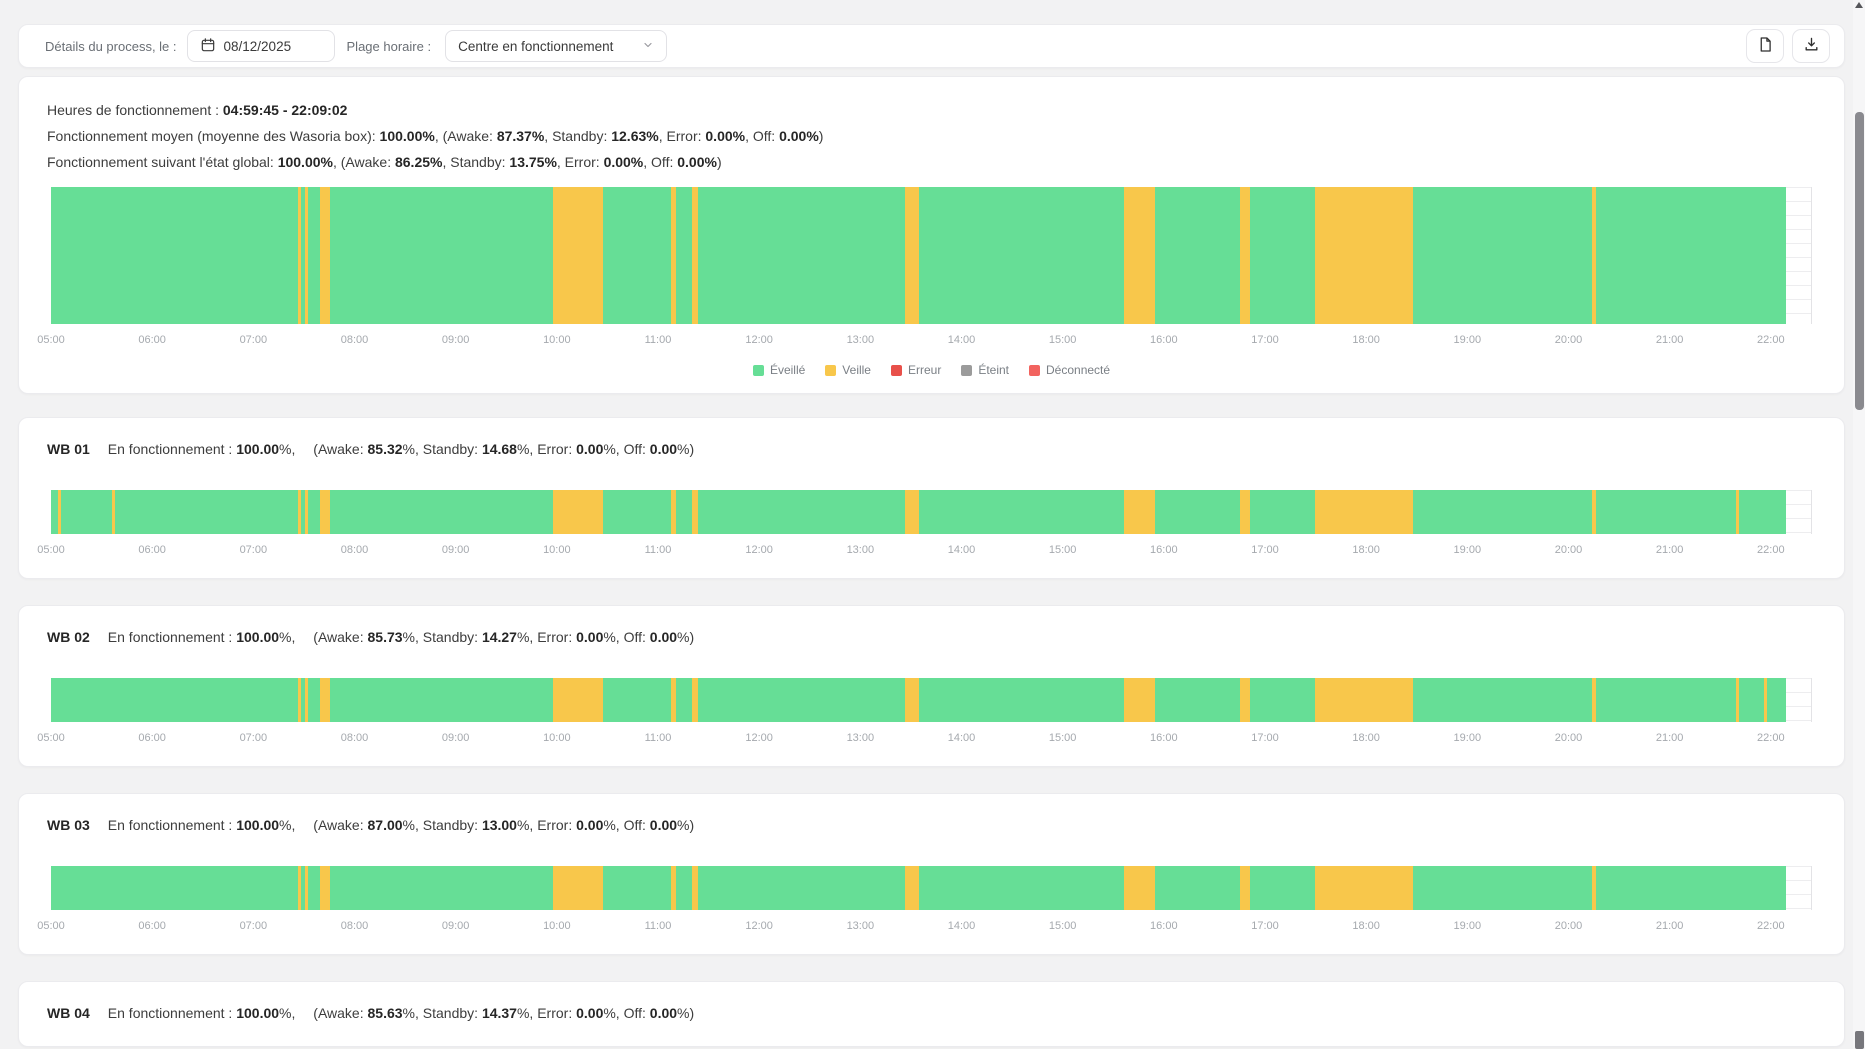  Describe the element at coordinates (260, 46) in the screenshot. I see `date-picker: 08/12/2025` at that location.